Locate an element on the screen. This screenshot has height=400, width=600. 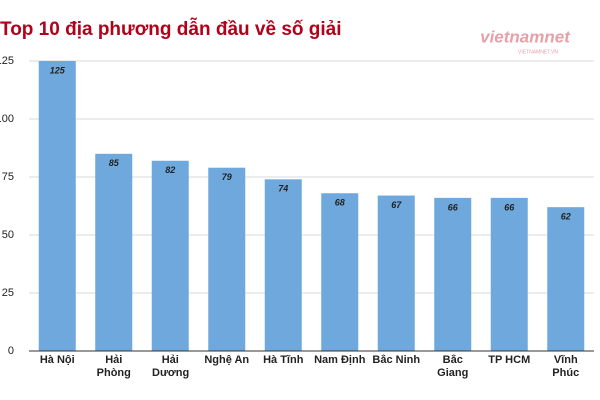
x-tick-label: Bắc Giang is located at coordinates (453, 366).